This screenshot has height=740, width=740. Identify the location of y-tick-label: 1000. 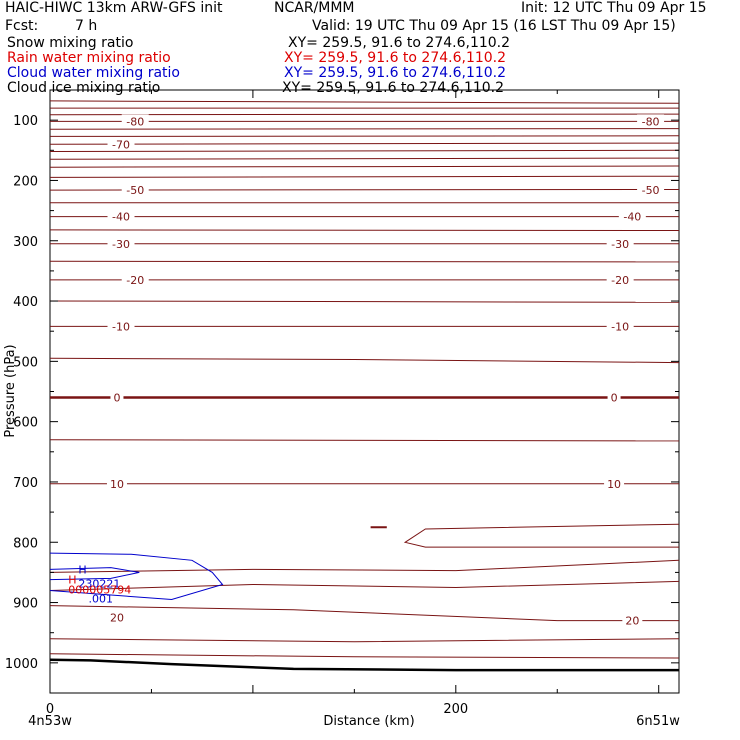
(21, 664).